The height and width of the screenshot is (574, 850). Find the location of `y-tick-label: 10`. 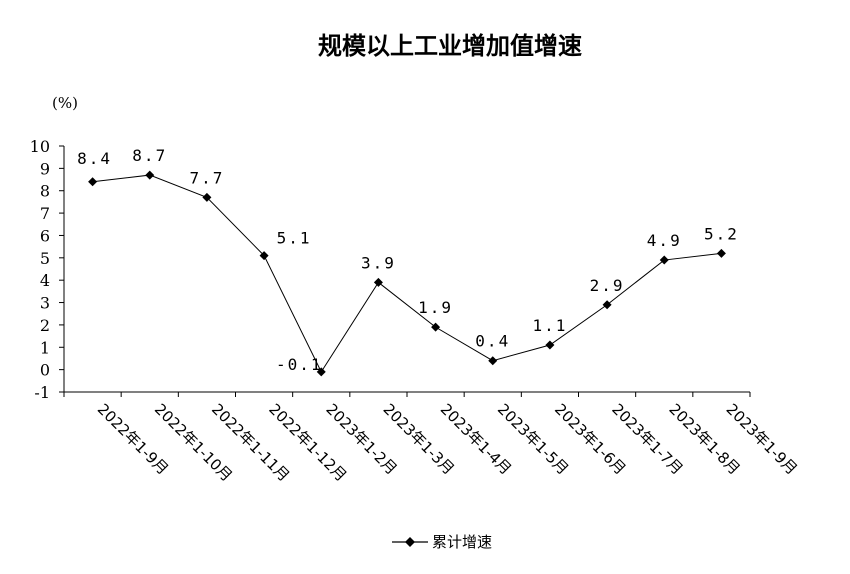

y-tick-label: 10 is located at coordinates (40, 146).